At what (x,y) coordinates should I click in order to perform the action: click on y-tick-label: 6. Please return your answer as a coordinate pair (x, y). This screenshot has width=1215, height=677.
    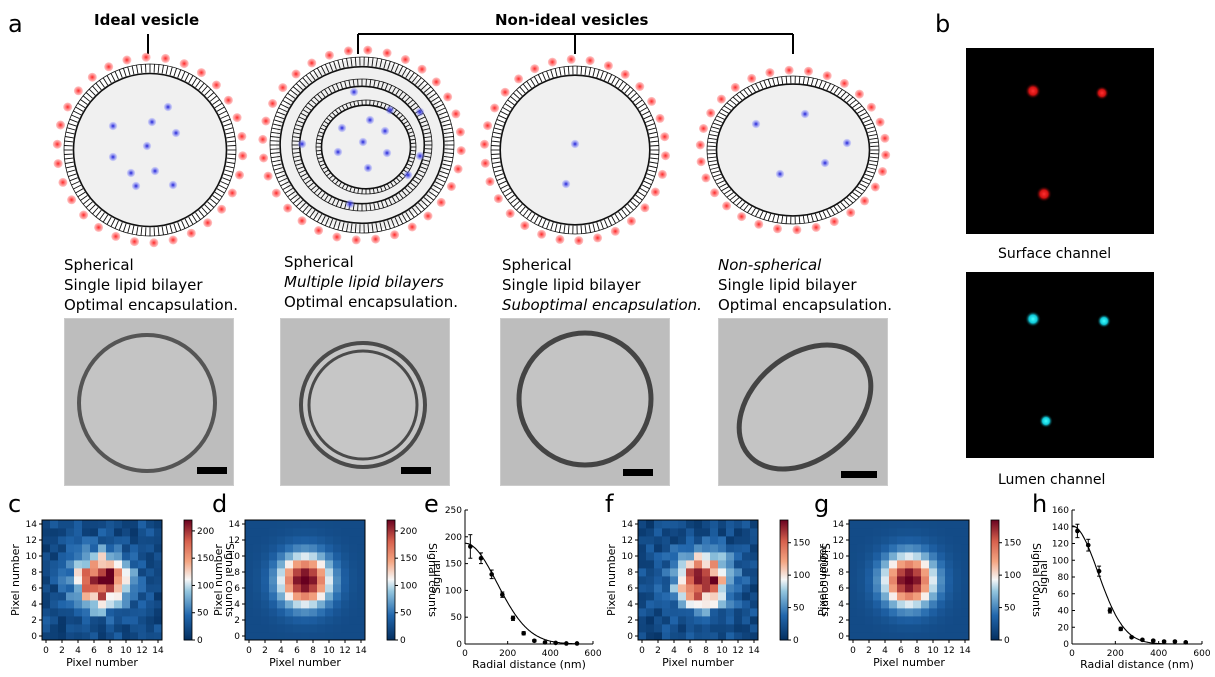
    Looking at the image, I should click on (630, 589).